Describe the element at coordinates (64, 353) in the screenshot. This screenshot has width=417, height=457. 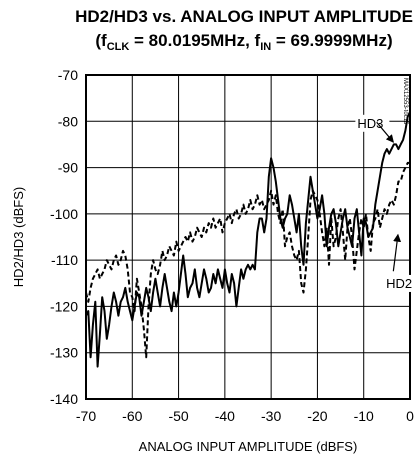
I see `y-tick-label: -130` at that location.